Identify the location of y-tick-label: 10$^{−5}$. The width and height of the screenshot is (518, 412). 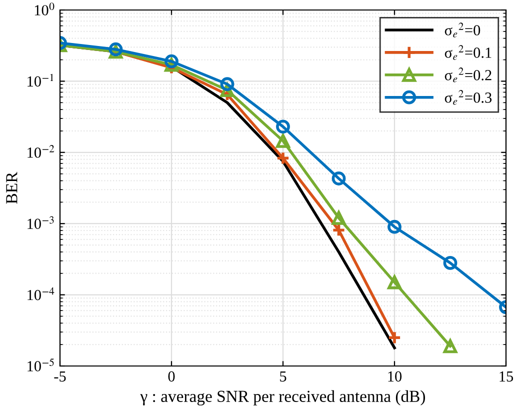
(41, 365).